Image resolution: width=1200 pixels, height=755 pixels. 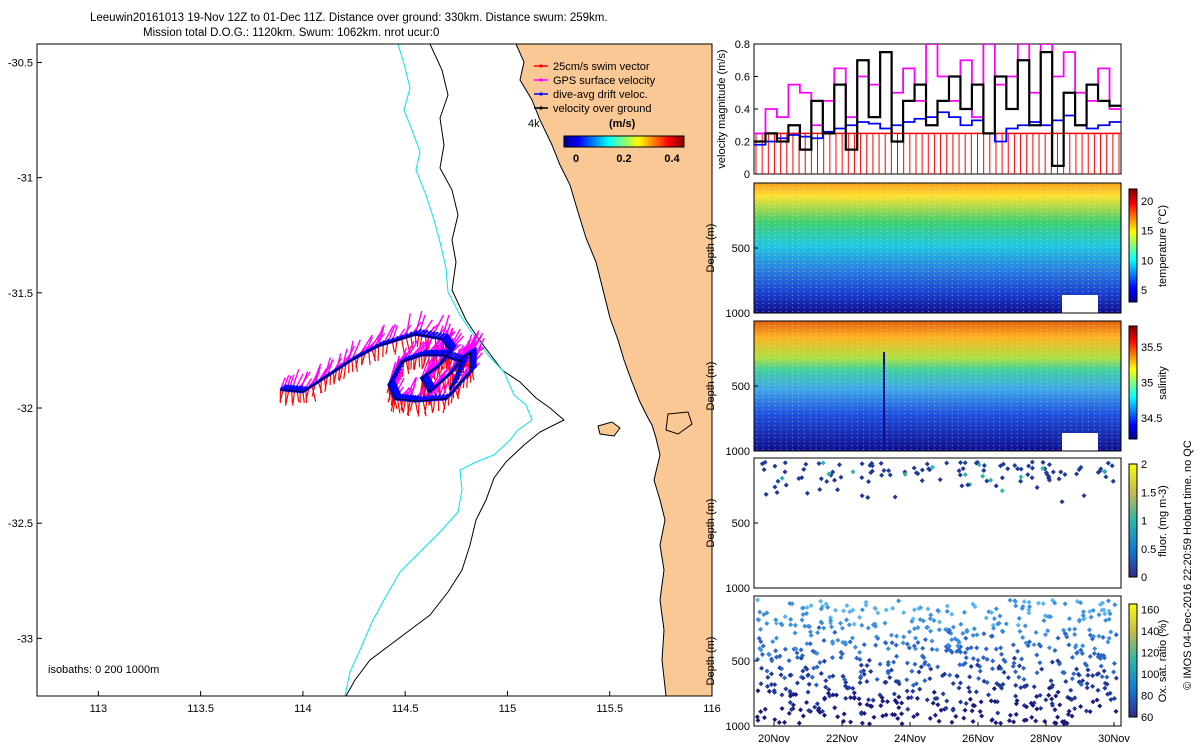 What do you see at coordinates (1133, 382) in the screenshot?
I see `salinity-colorbar` at bounding box center [1133, 382].